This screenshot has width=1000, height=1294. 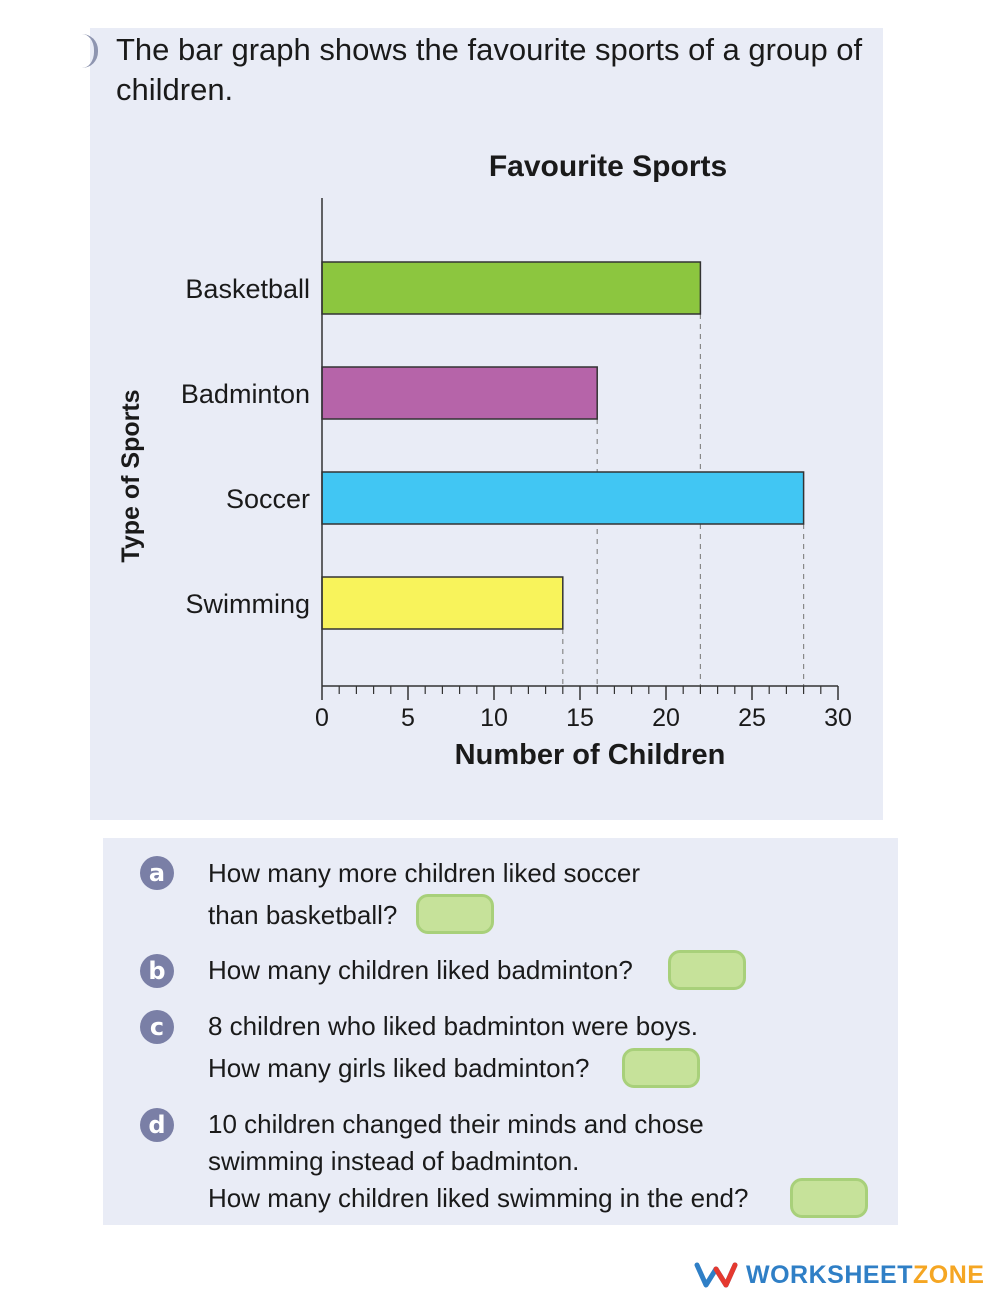 What do you see at coordinates (752, 718) in the screenshot?
I see `x-tick-label-25: 25` at bounding box center [752, 718].